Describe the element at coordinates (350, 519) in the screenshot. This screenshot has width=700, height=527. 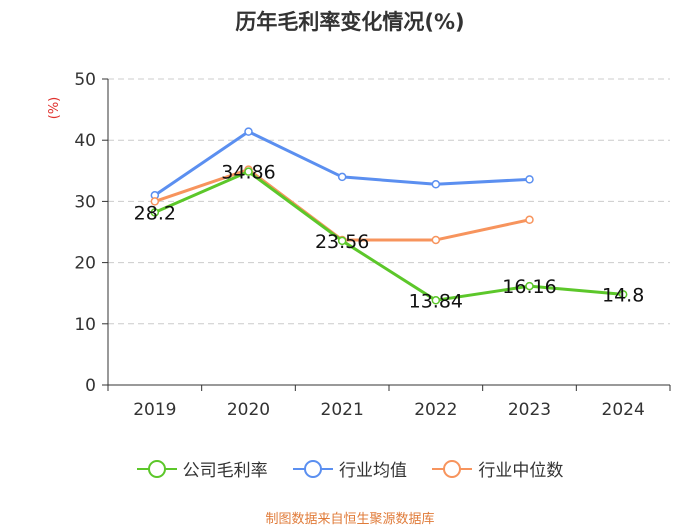
I see `data-source-note: 制图数据来自恒生聚源数据库` at that location.